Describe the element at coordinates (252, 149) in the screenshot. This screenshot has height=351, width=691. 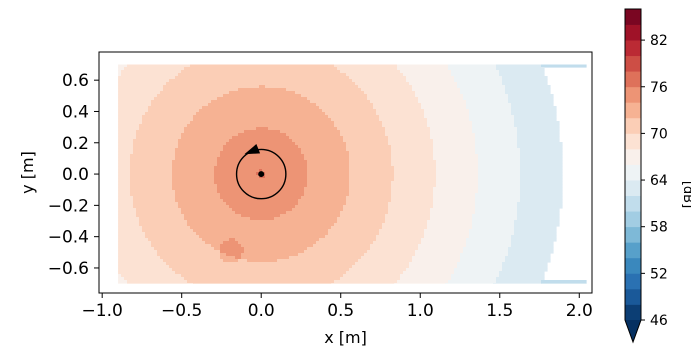
I see `rotation-arrowhead` at that location.